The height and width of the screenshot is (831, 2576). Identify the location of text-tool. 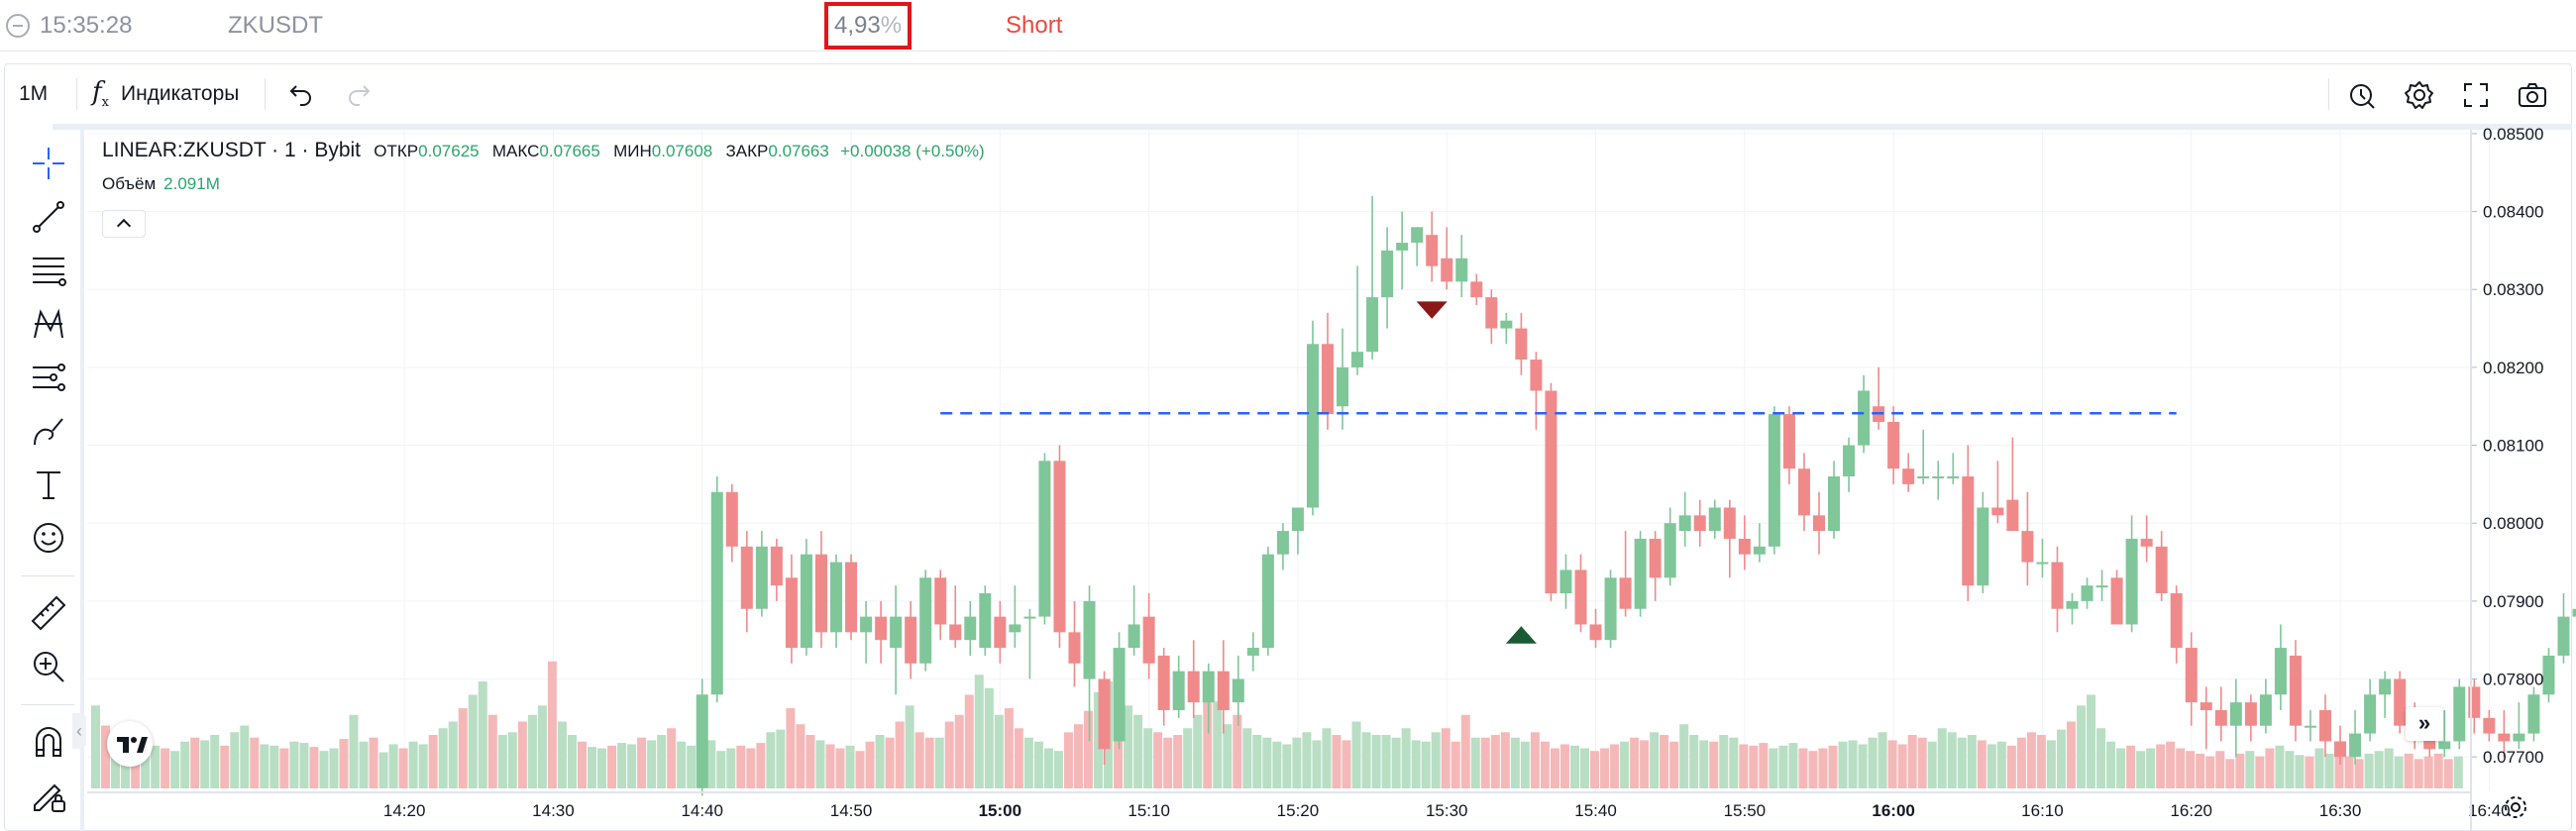
(48, 484).